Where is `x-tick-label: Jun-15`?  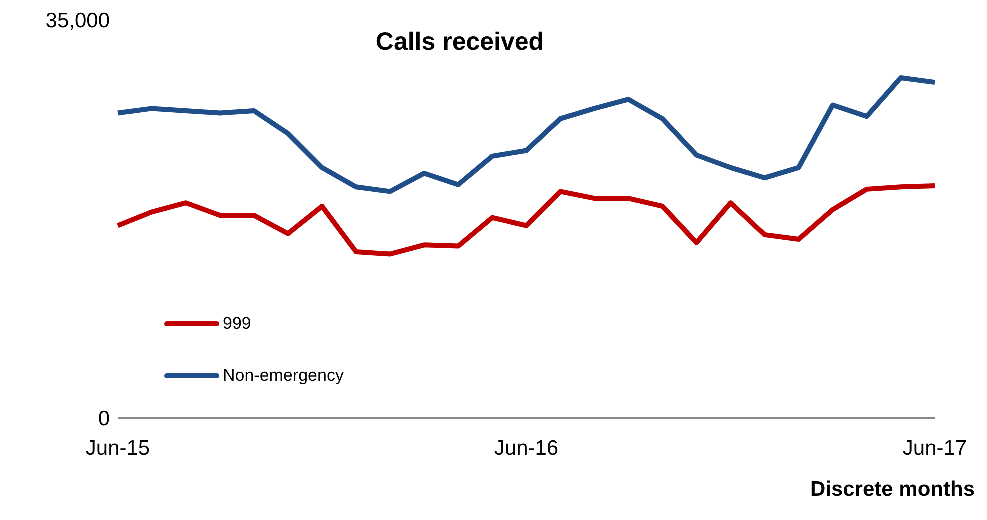
x-tick-label: Jun-15 is located at coordinates (118, 448).